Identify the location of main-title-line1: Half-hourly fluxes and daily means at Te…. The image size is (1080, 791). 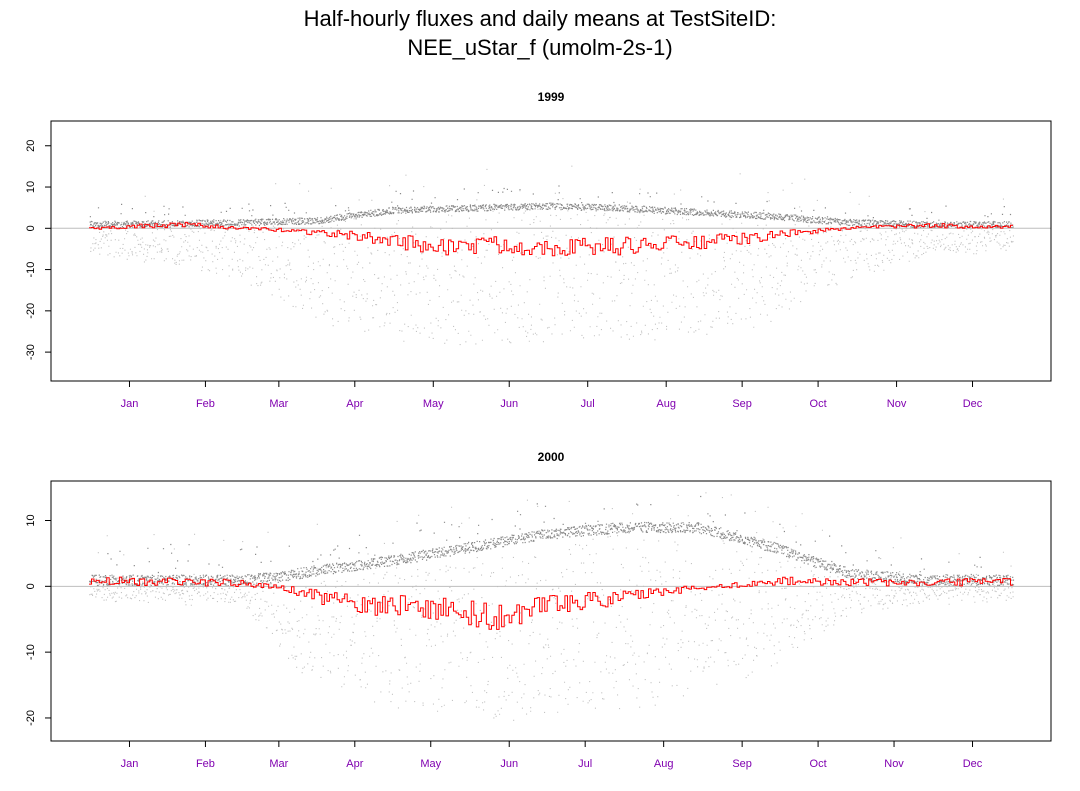
(540, 18).